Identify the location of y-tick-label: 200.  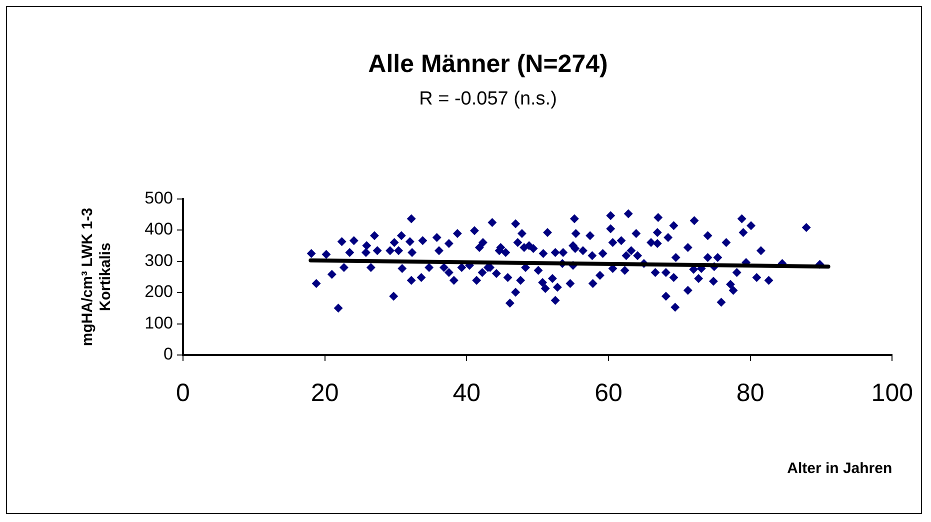
(158, 292).